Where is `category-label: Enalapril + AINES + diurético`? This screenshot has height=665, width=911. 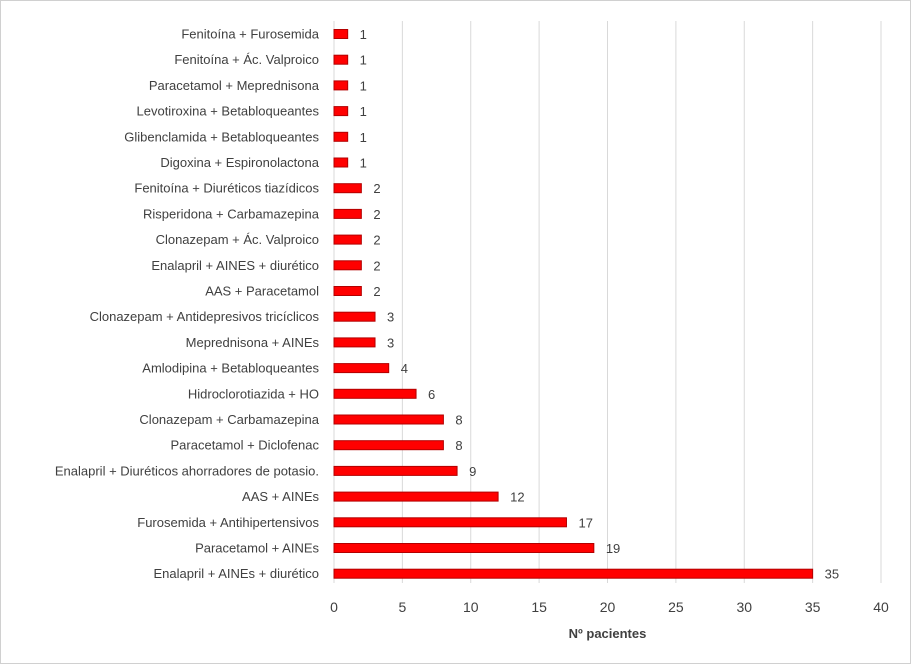 category-label: Enalapril + AINES + diurético is located at coordinates (235, 265).